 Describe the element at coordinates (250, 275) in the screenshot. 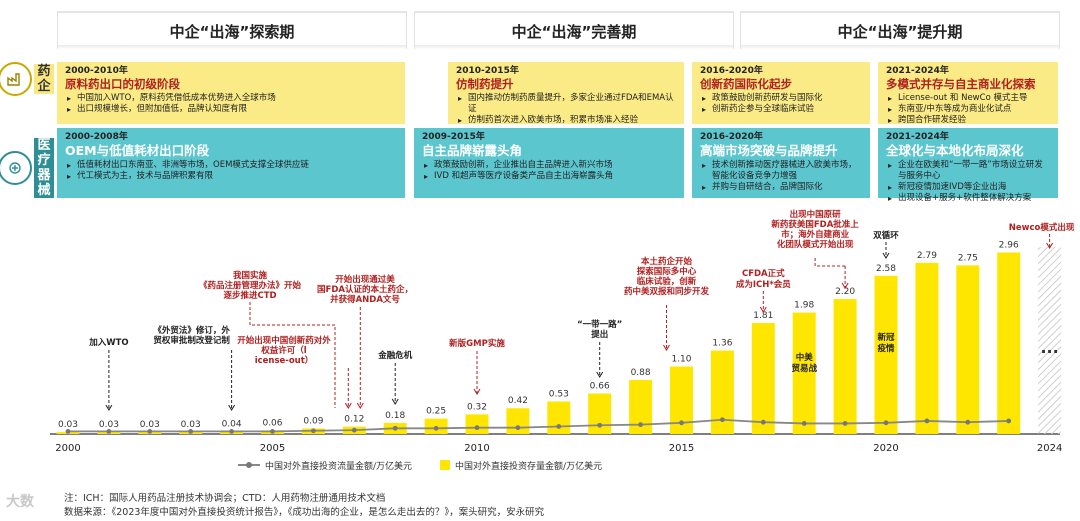

I see `annotation-ctd: 我国实施` at that location.